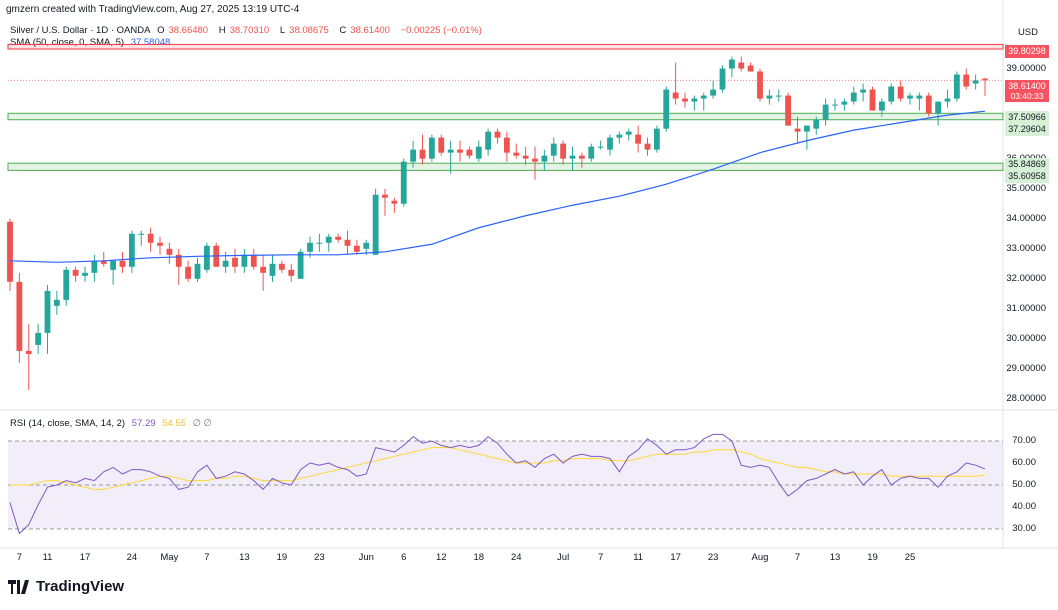  What do you see at coordinates (143, 423) in the screenshot?
I see `rsi-value: 57.29` at bounding box center [143, 423].